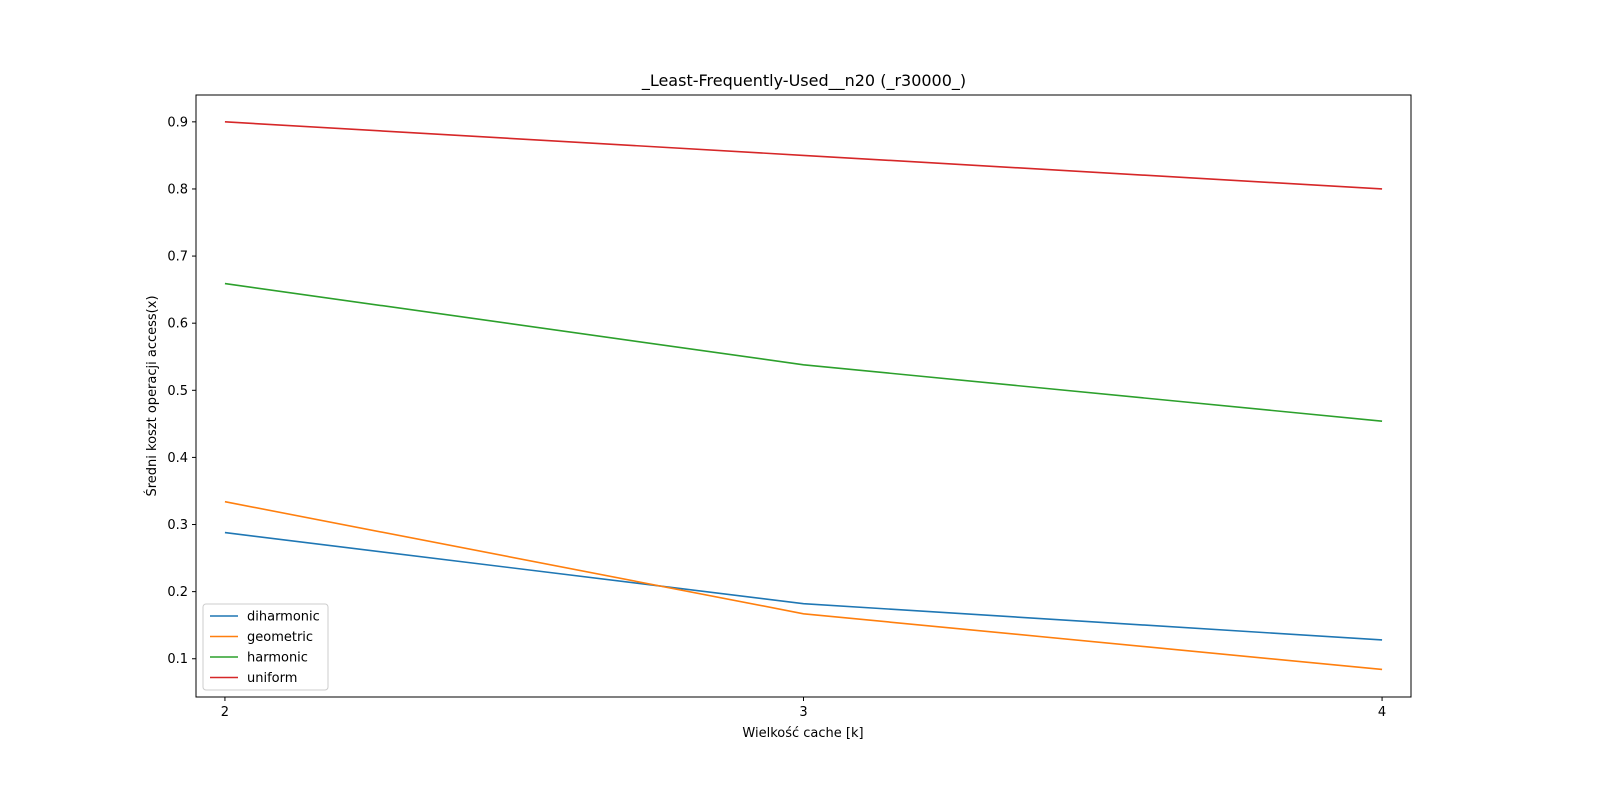 This screenshot has height=800, width=1600. What do you see at coordinates (177, 122) in the screenshot?
I see `y-tick-label: 0.9` at bounding box center [177, 122].